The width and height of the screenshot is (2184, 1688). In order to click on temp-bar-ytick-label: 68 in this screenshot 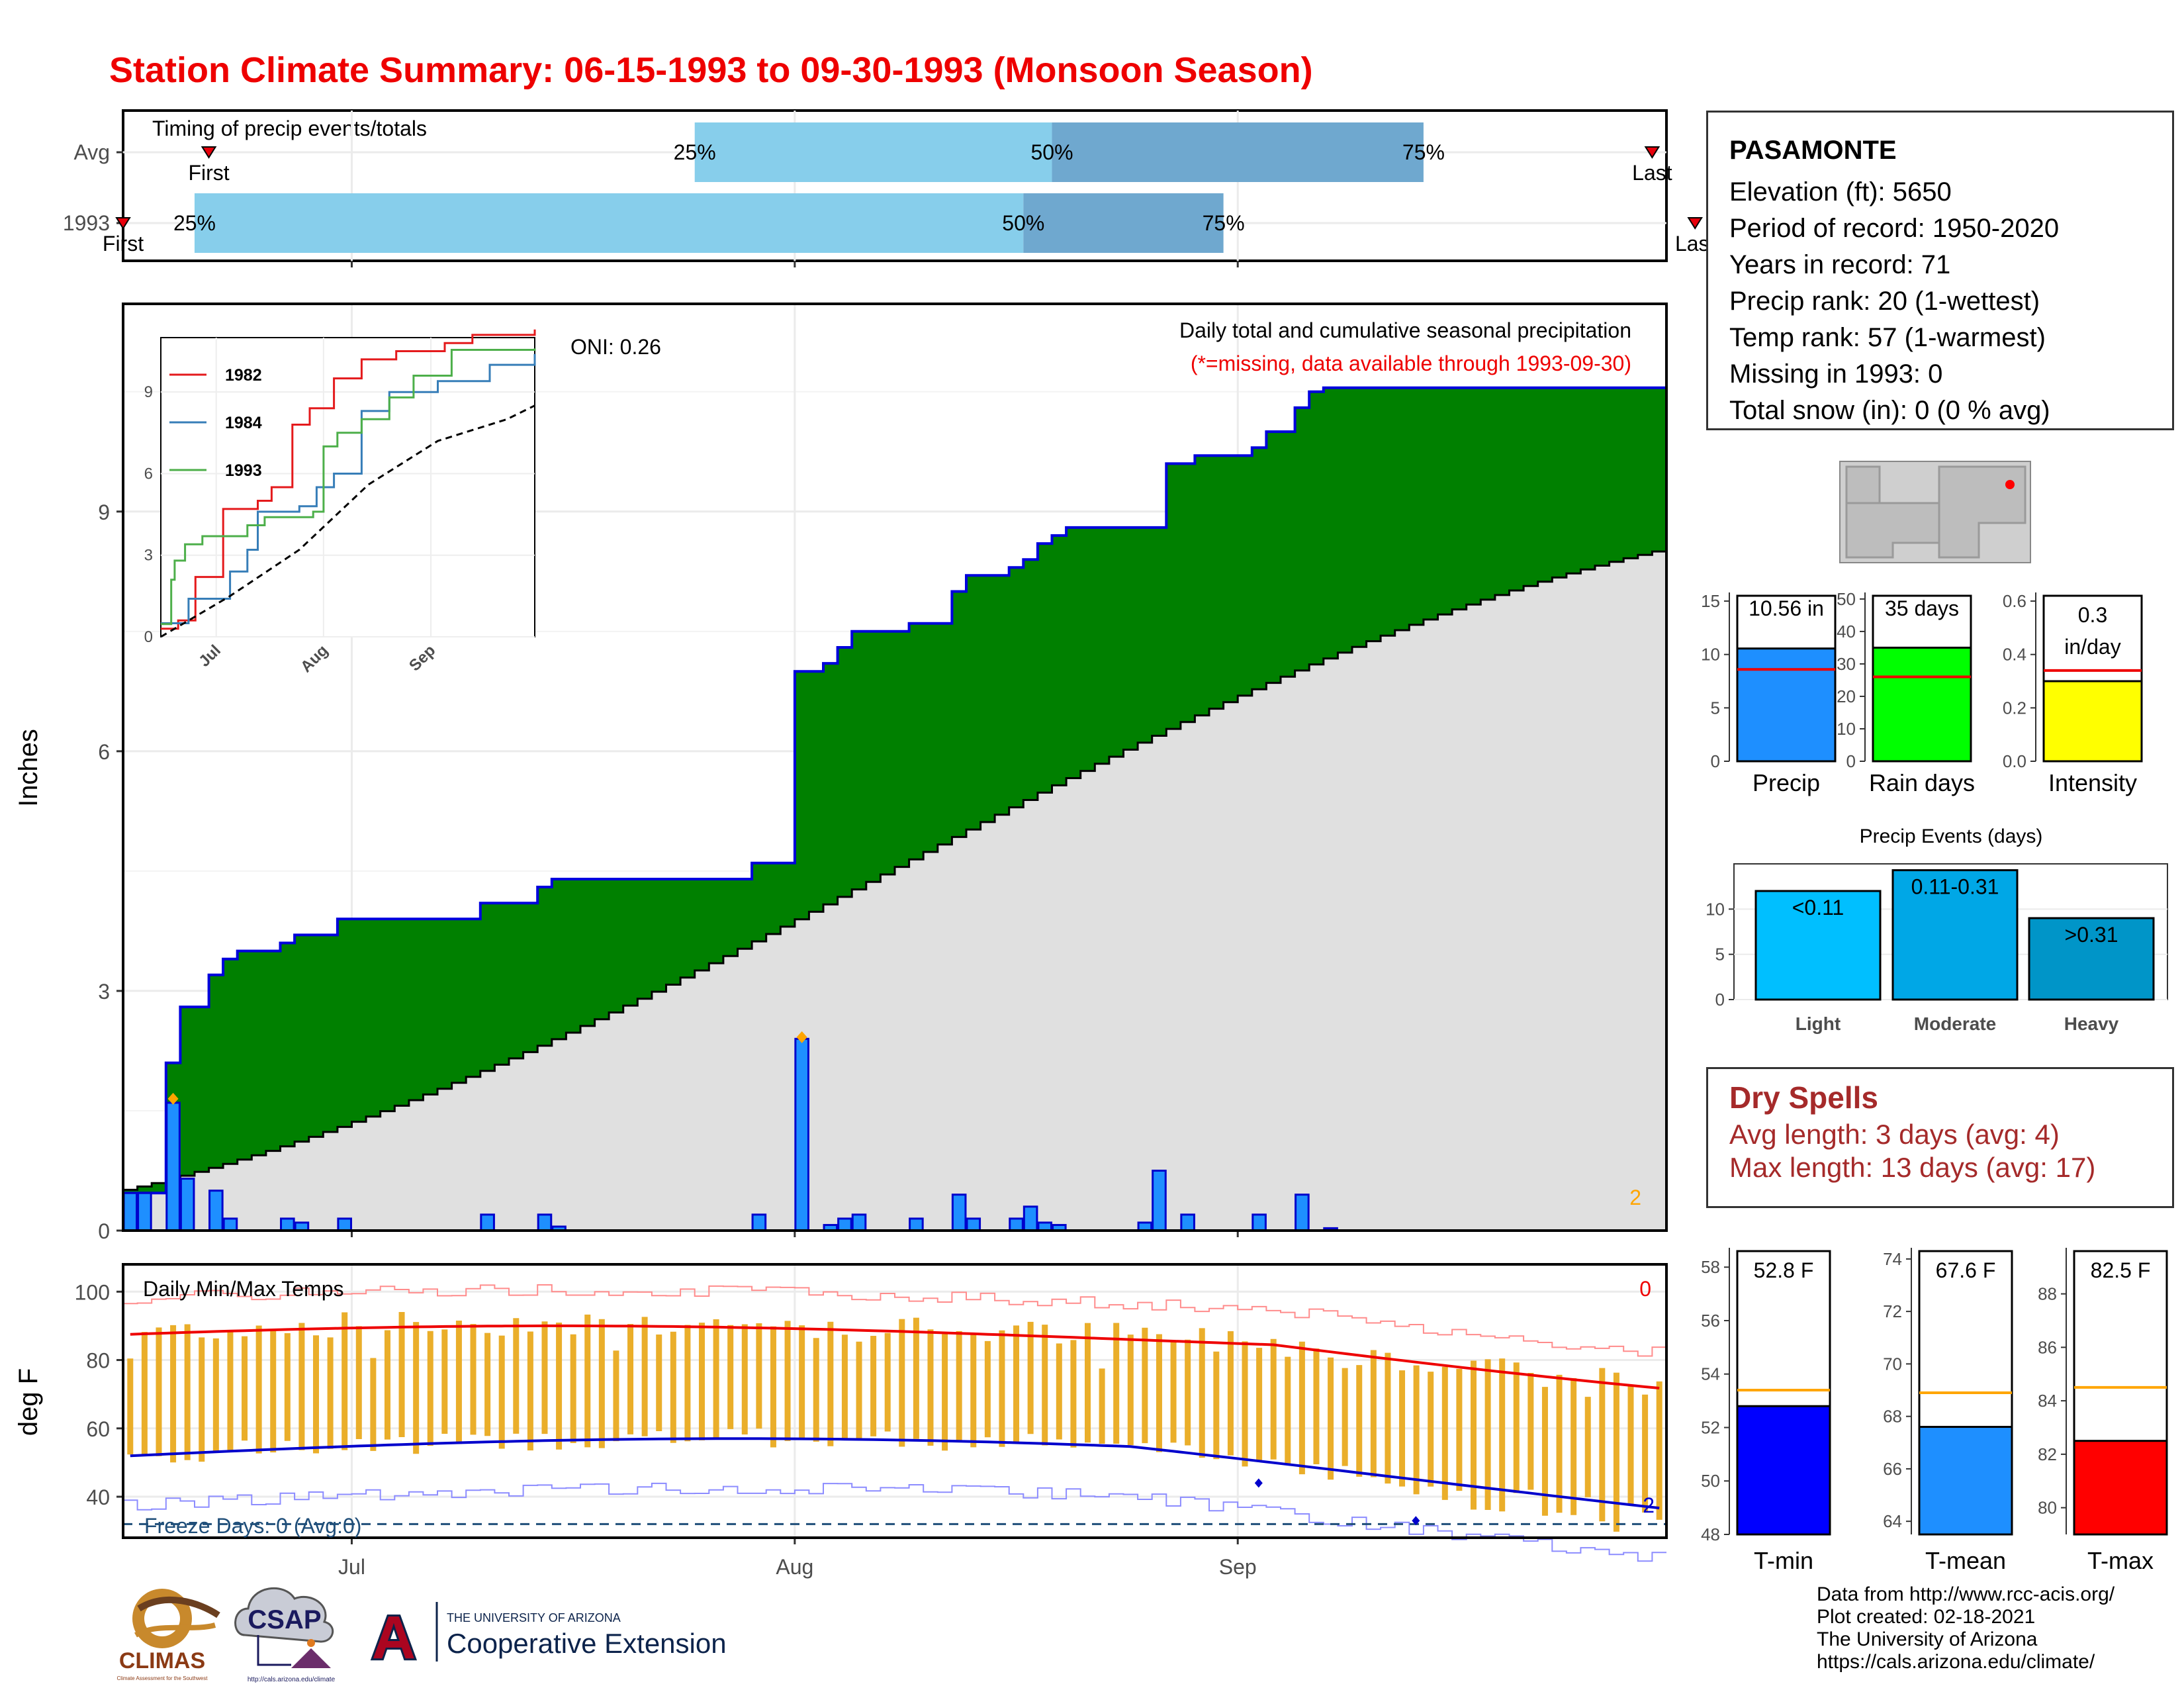, I will do `click(1892, 1417)`.